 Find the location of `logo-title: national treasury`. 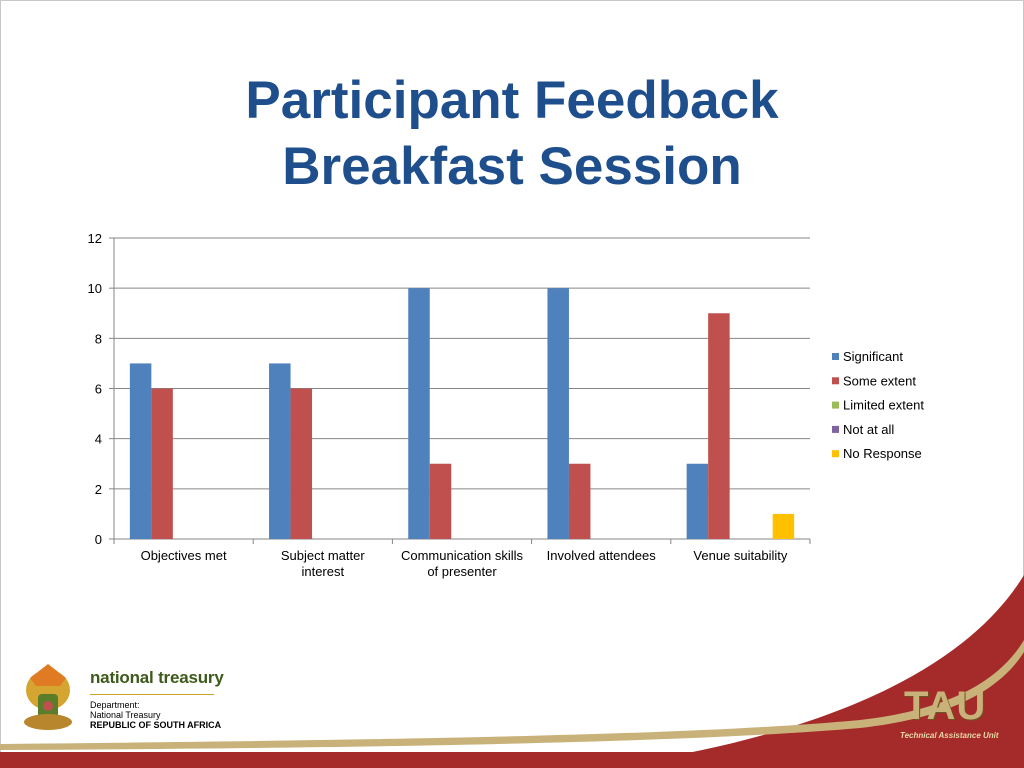

logo-title: national treasury is located at coordinates (157, 677).